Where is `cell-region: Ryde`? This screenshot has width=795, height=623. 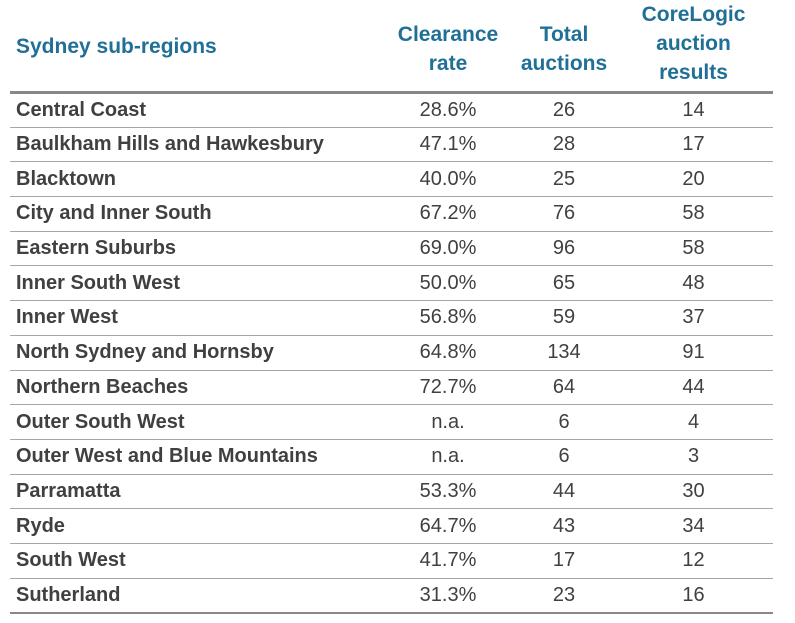 cell-region: Ryde is located at coordinates (196, 526).